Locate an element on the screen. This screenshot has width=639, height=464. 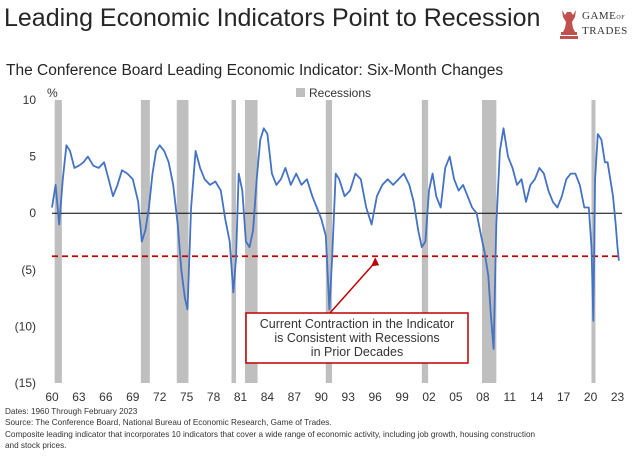
y-tick-label: 5 is located at coordinates (32, 157).